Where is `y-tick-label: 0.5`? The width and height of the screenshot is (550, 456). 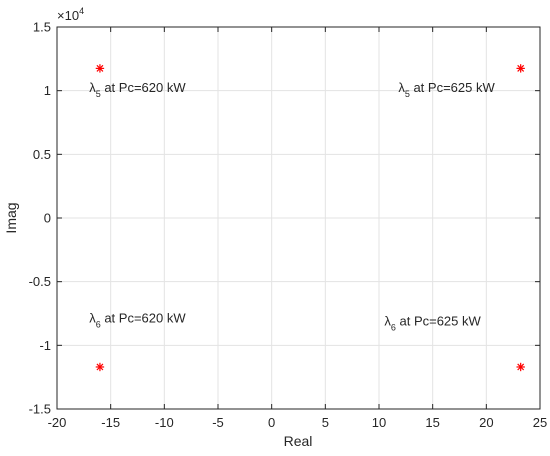 y-tick-label: 0.5 is located at coordinates (42, 154).